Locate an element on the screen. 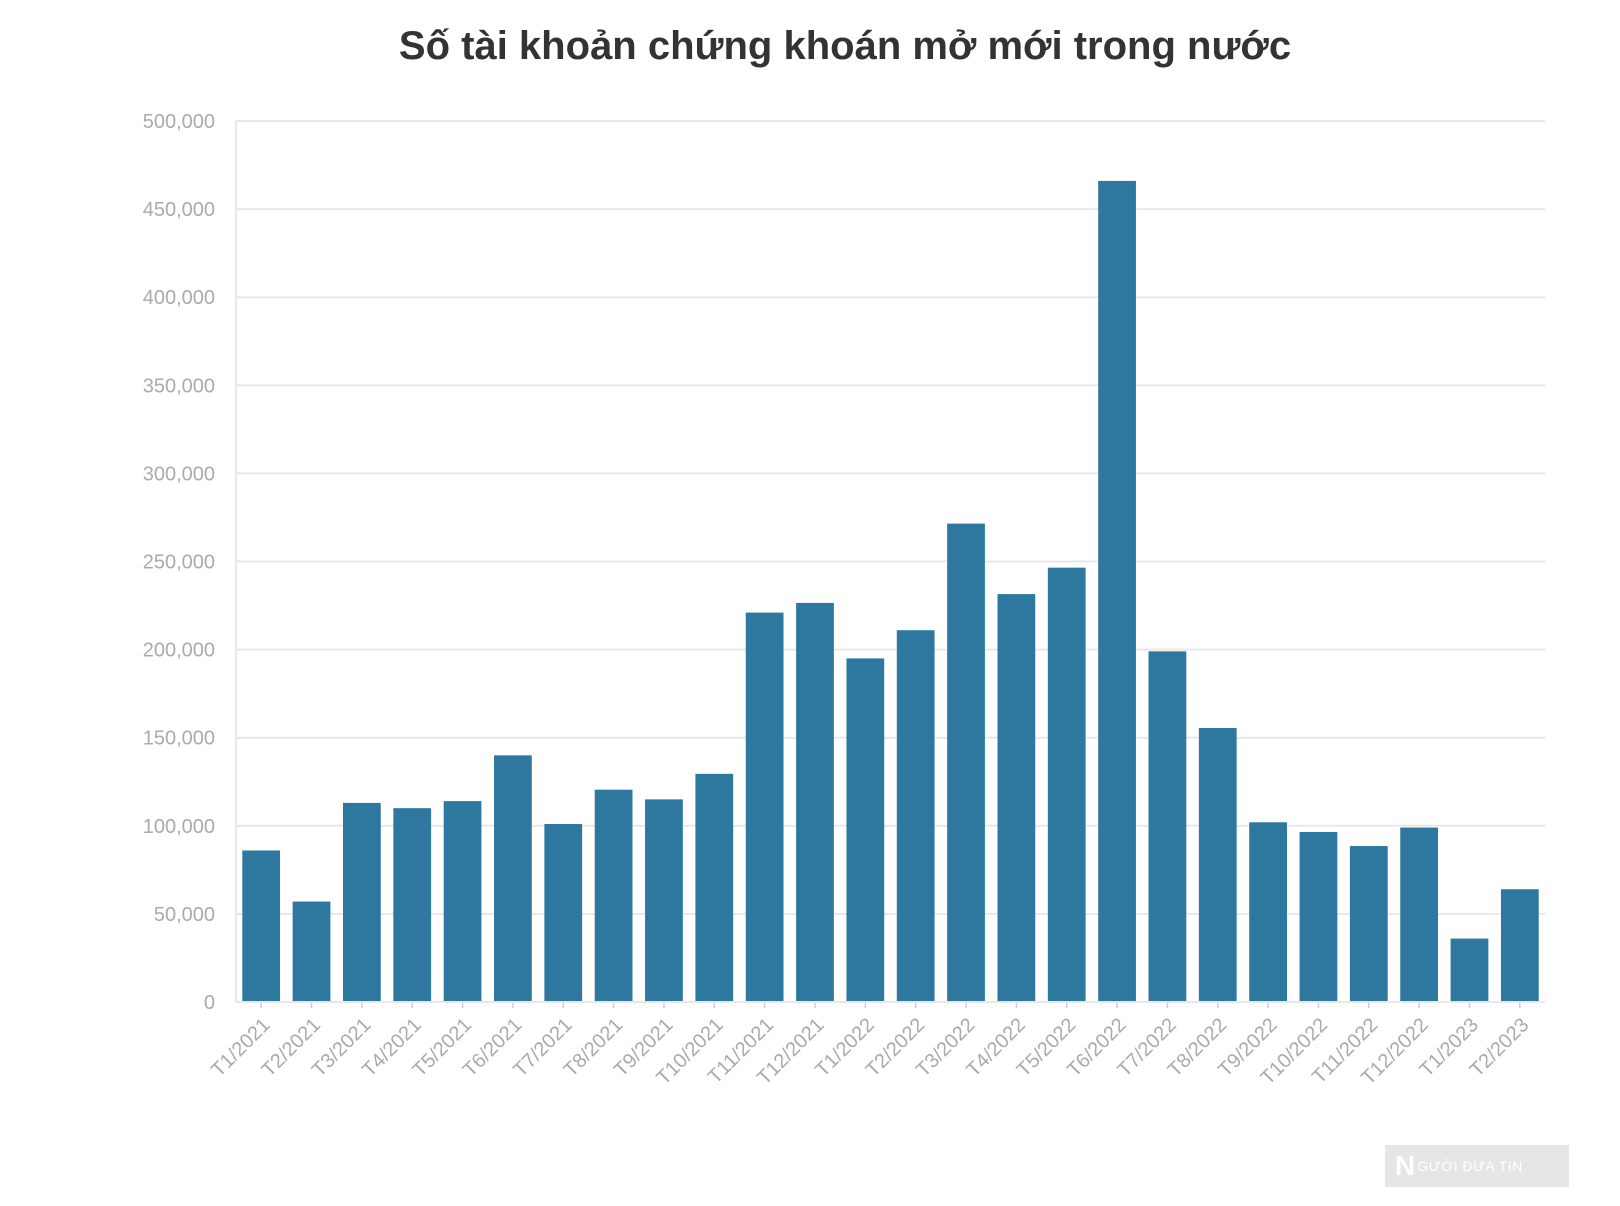  bar-T10/2021 is located at coordinates (714, 887).